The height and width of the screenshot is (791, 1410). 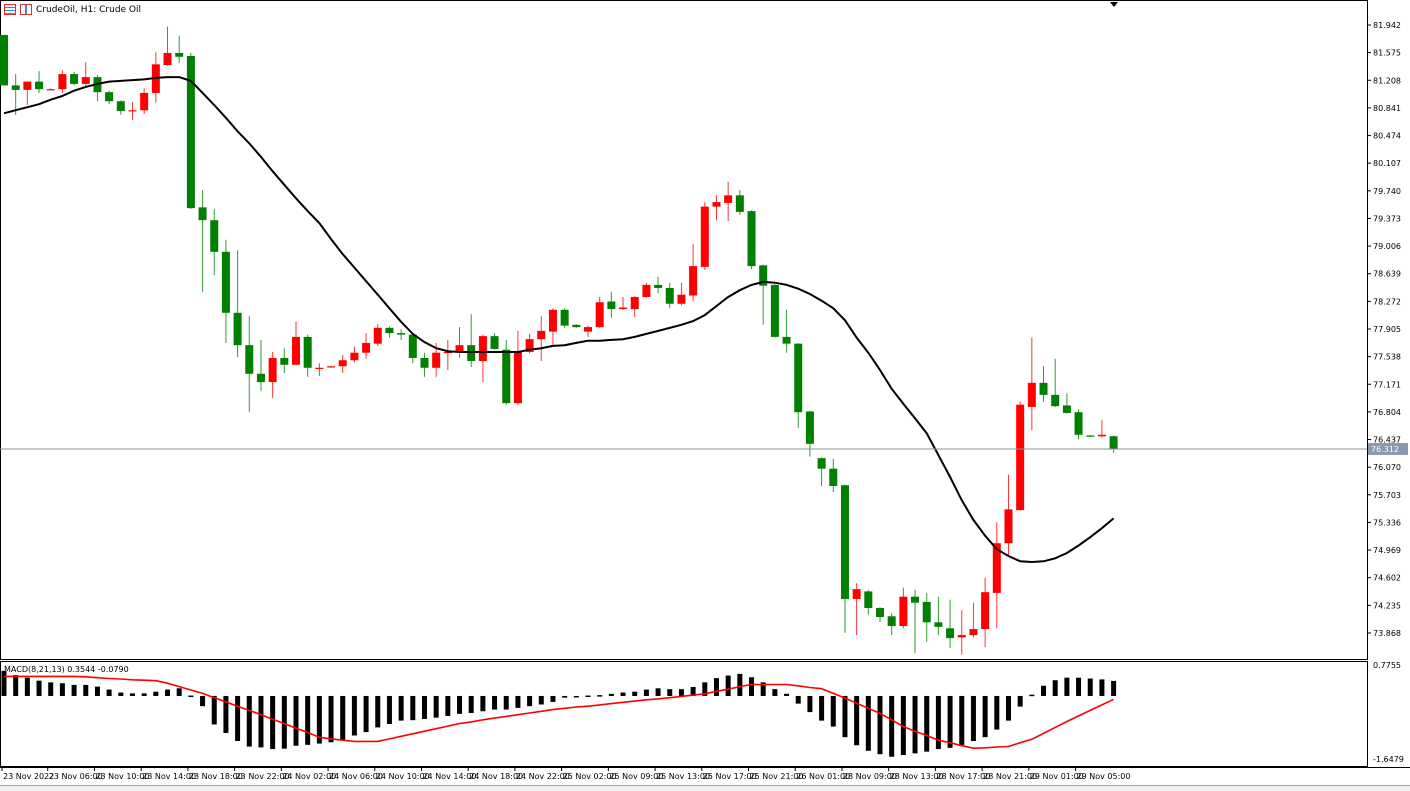 What do you see at coordinates (1387, 136) in the screenshot?
I see `y-tick-label: 80.474` at bounding box center [1387, 136].